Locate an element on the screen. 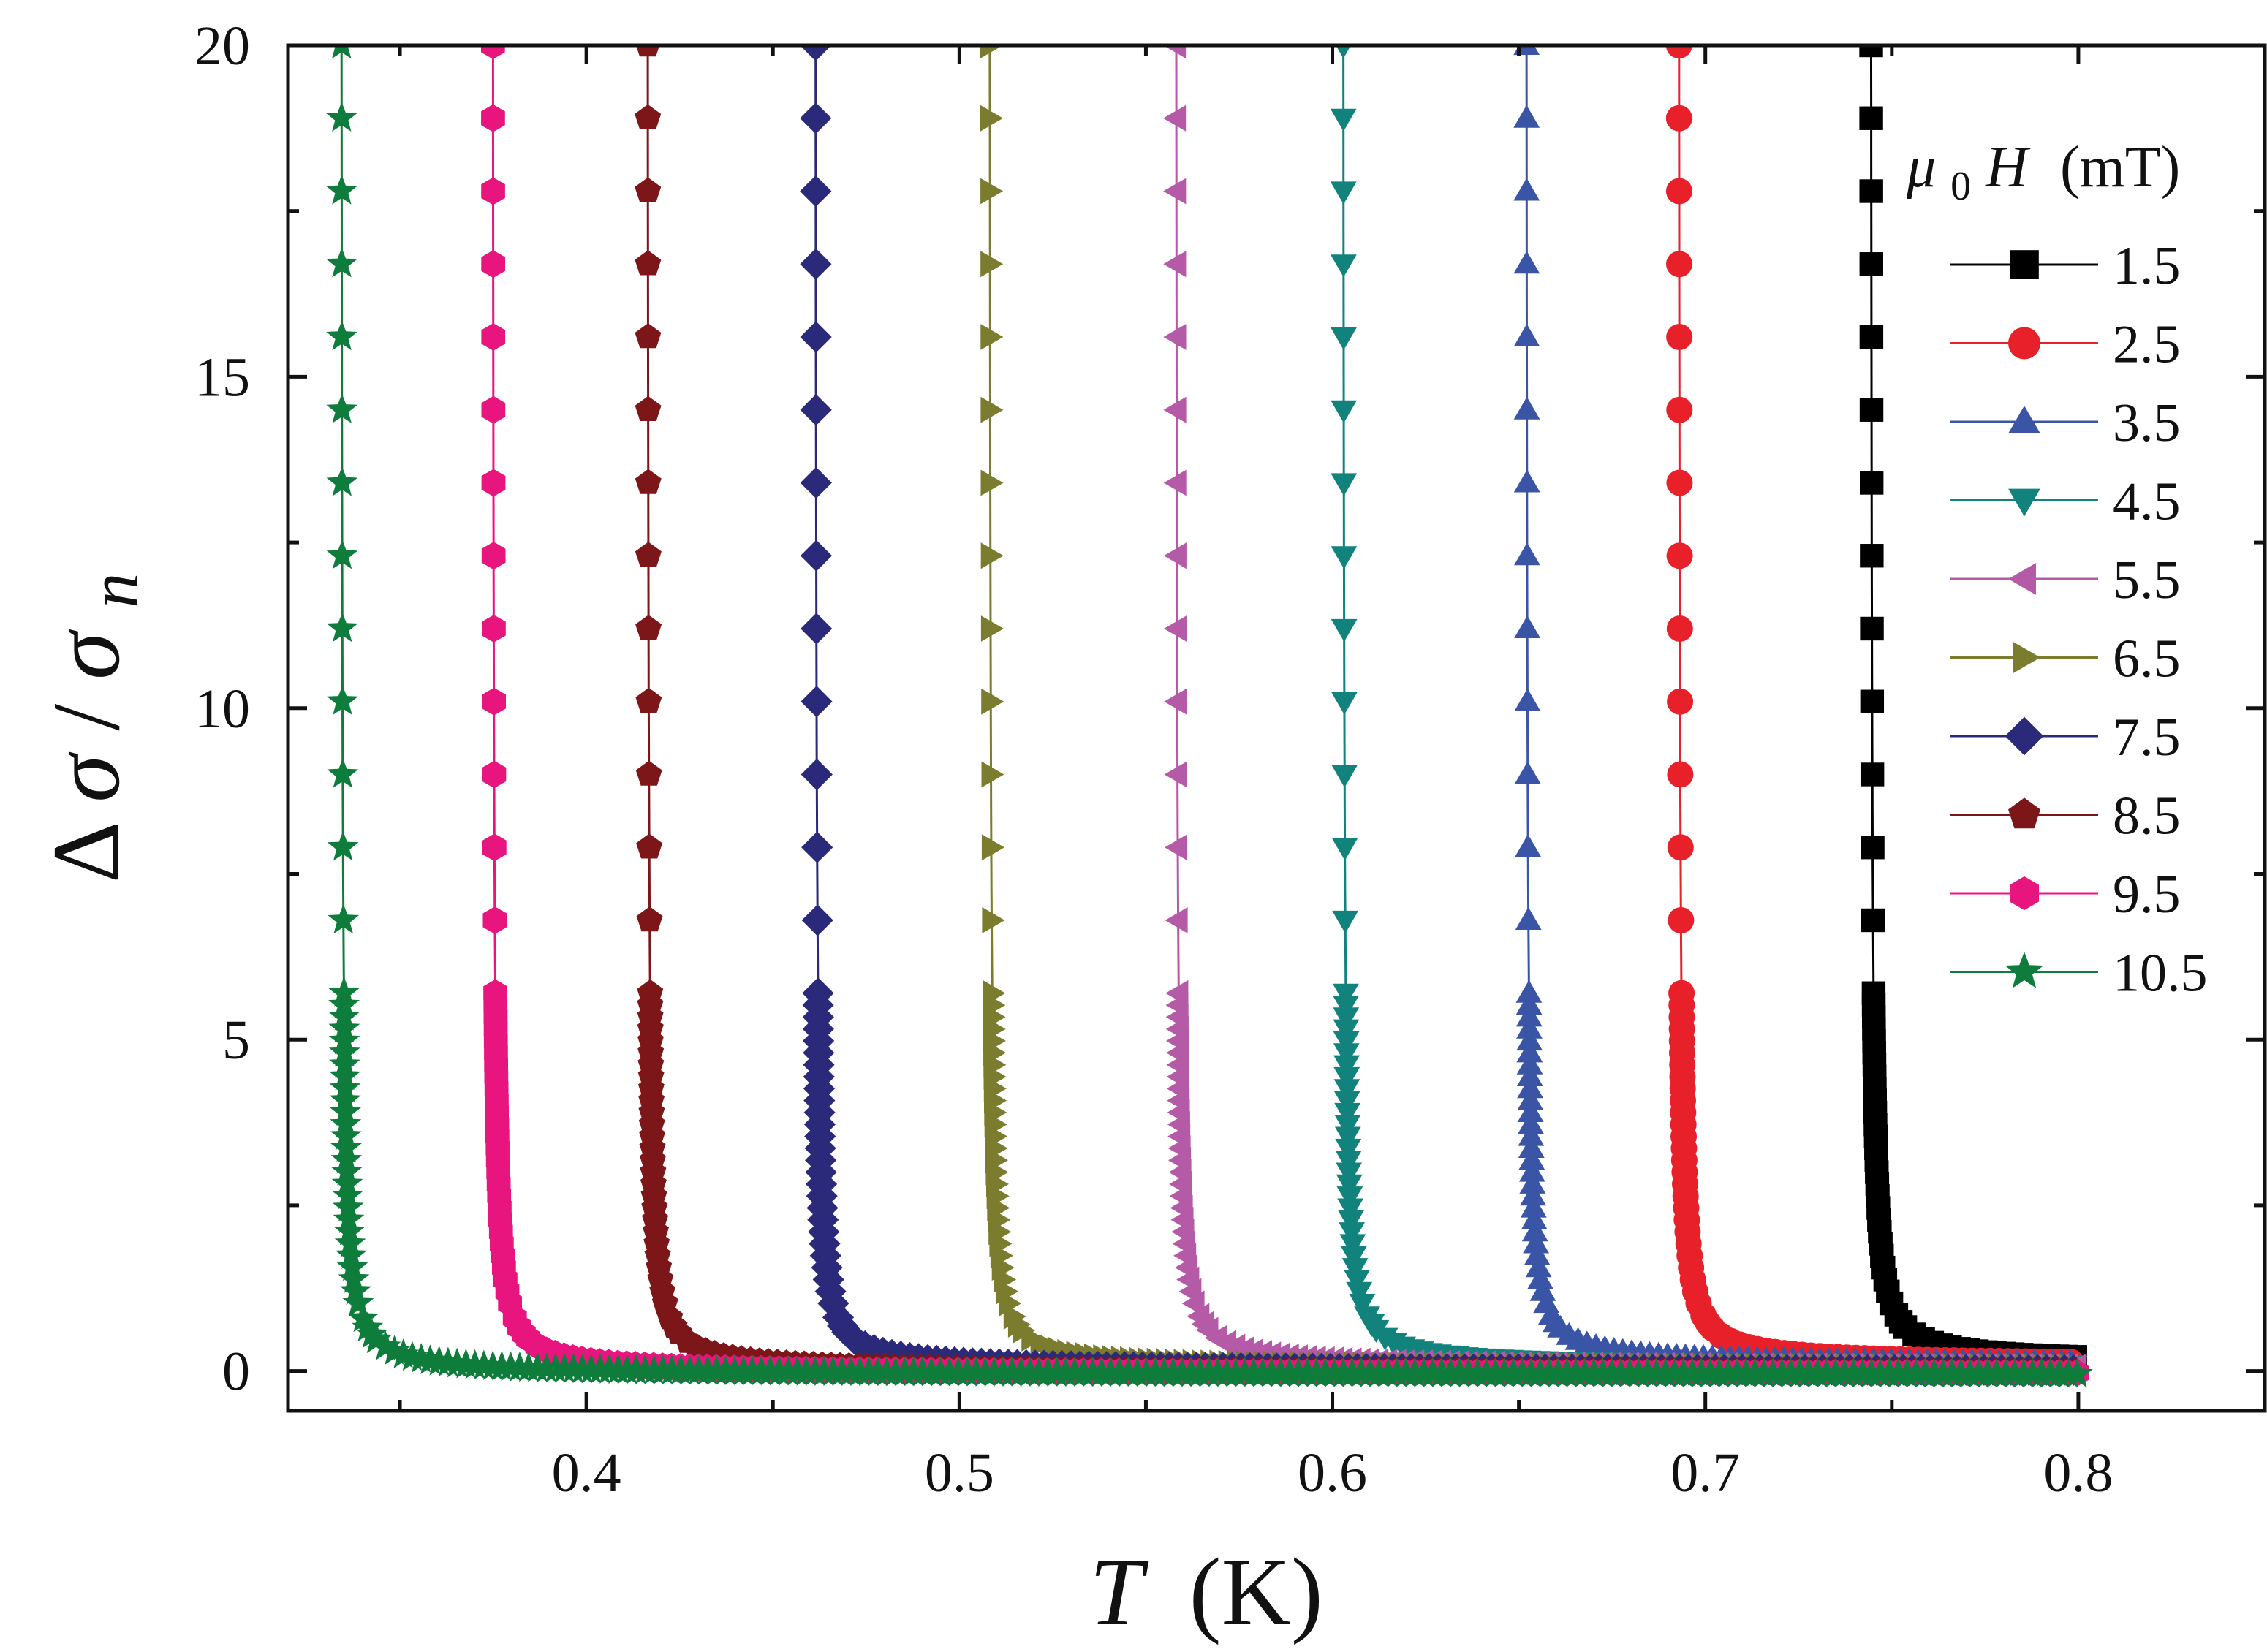 The image size is (2267, 1652). legend-item: 3.5 is located at coordinates (2065, 423).